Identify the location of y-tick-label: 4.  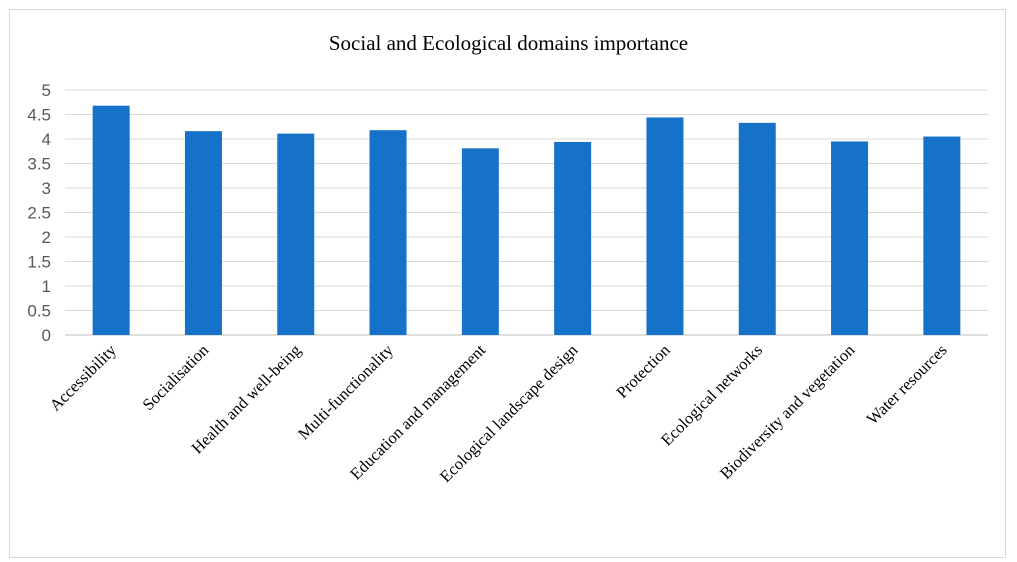
(46, 139).